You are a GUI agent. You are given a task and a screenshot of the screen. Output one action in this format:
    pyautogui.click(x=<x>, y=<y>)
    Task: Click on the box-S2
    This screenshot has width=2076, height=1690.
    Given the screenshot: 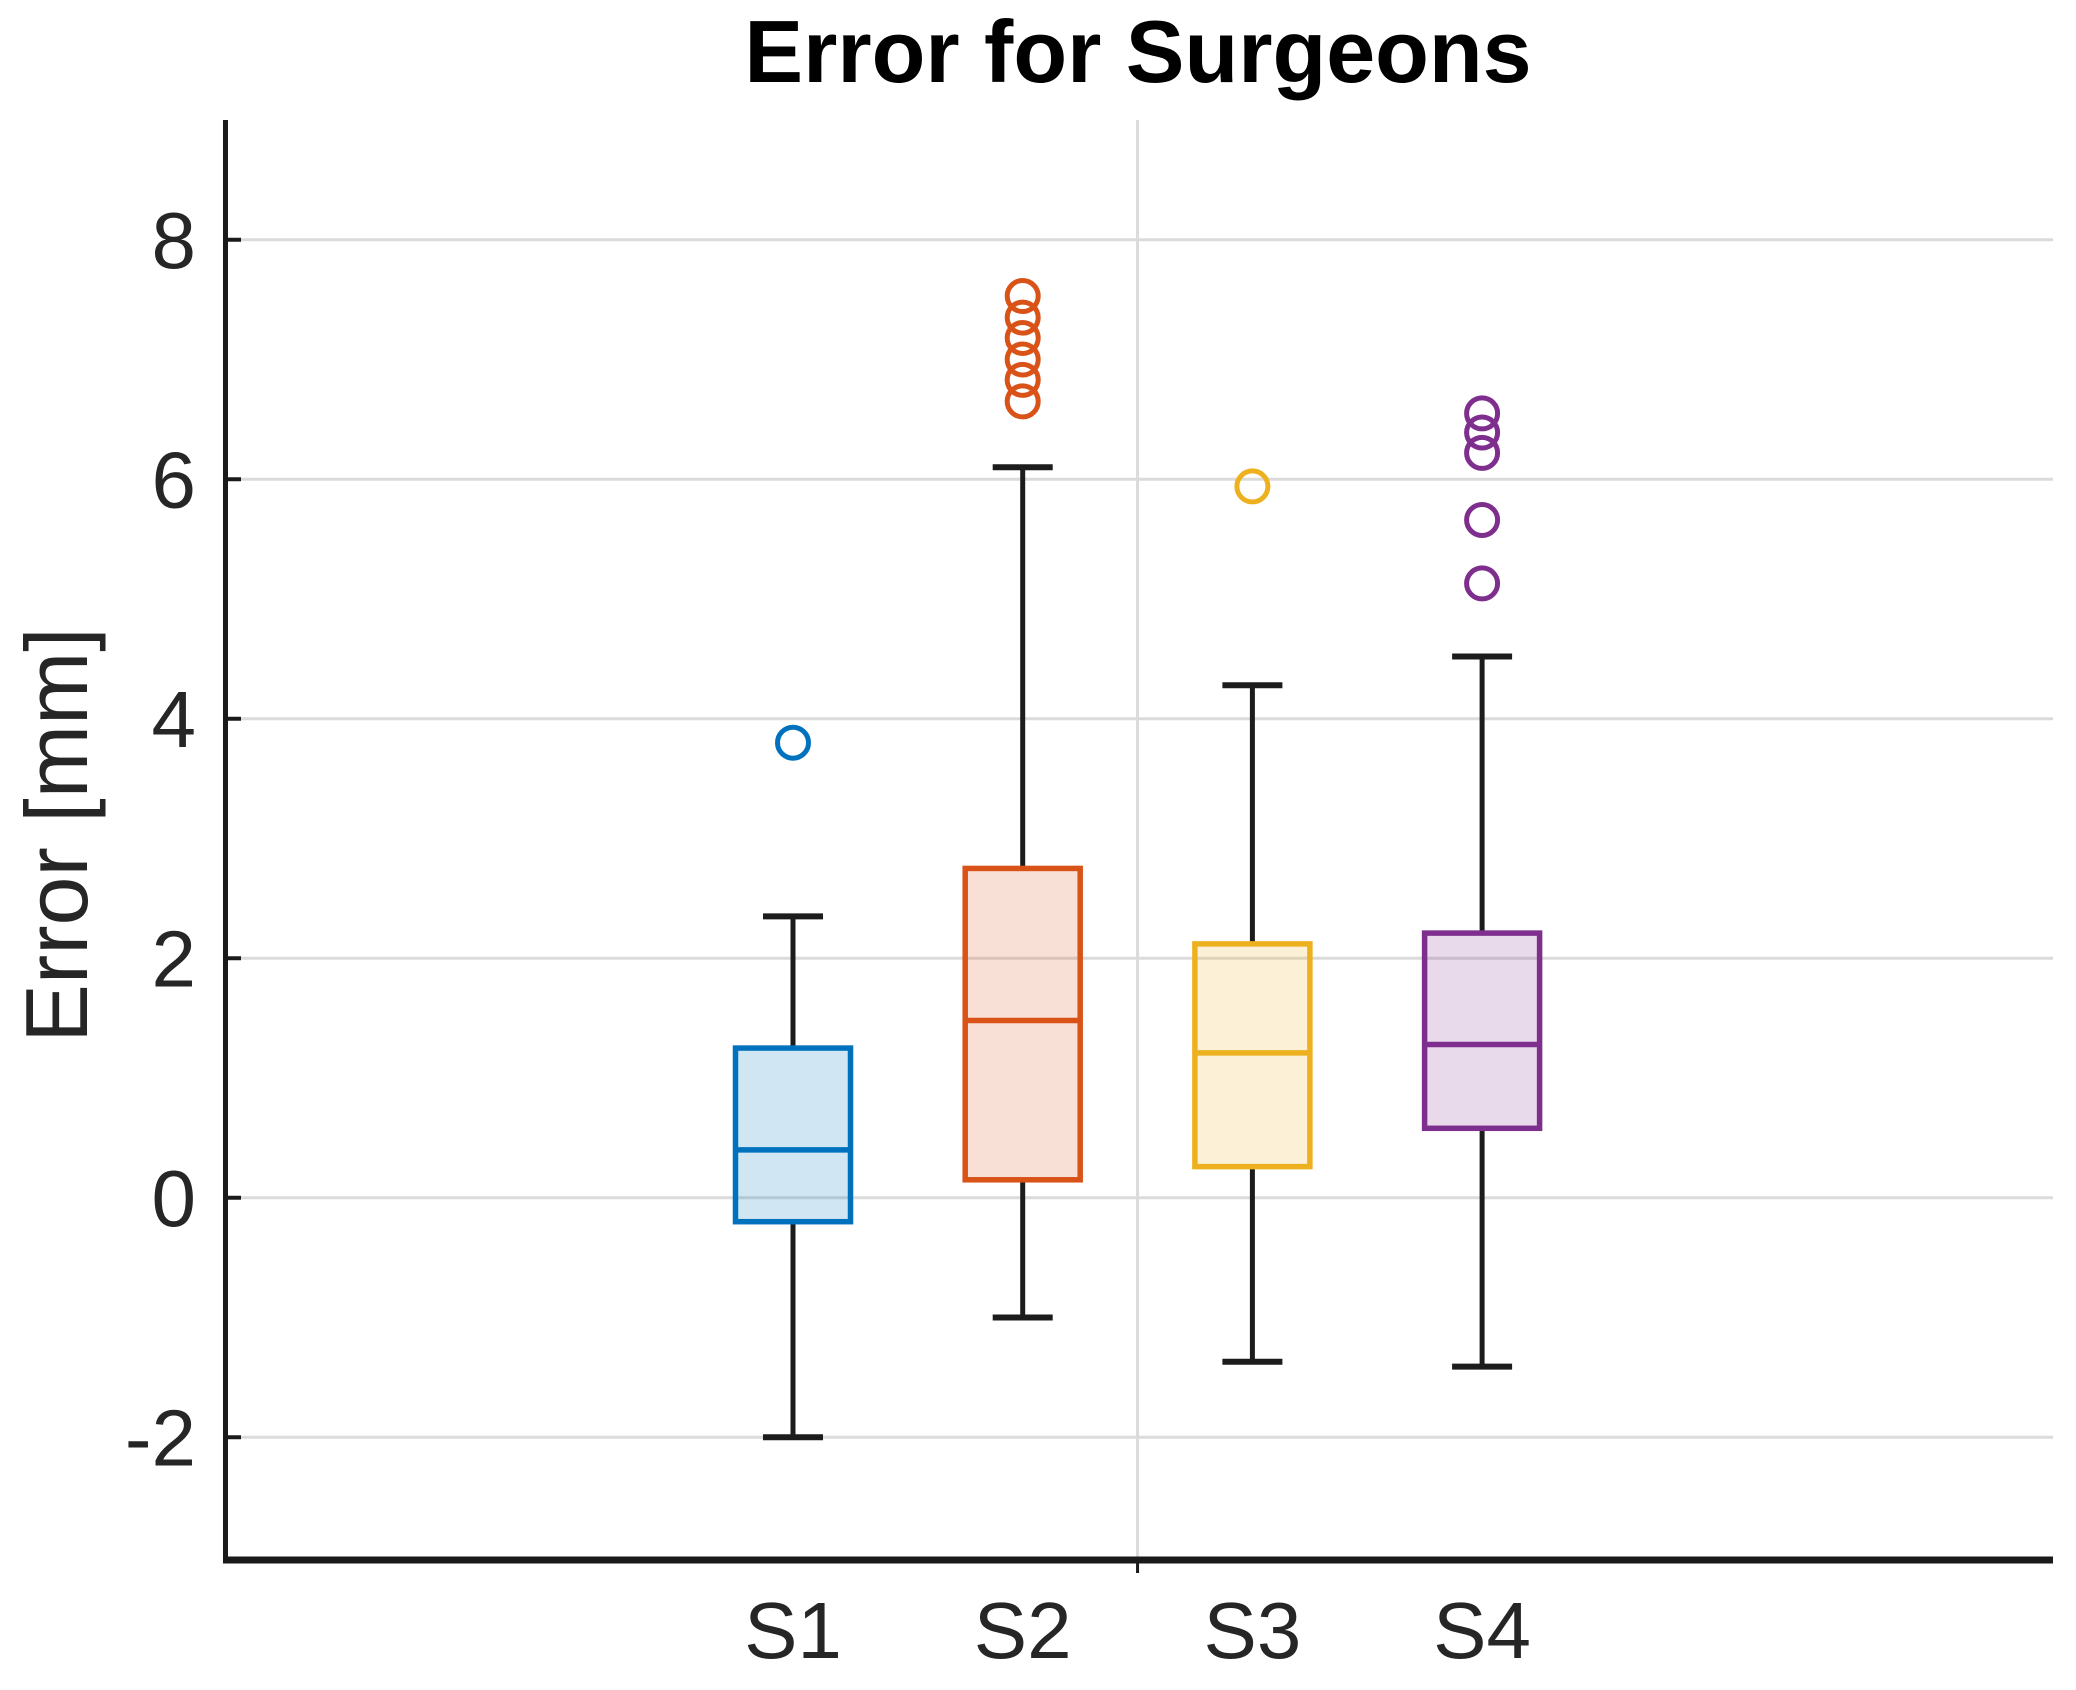 What is the action you would take?
    pyautogui.click(x=1022, y=1024)
    